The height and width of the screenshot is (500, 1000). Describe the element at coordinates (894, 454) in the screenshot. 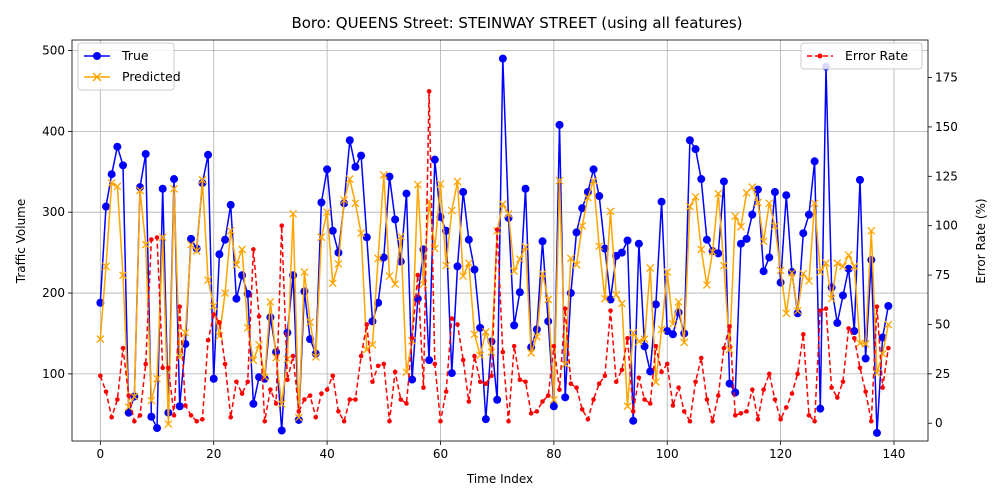

I see `x-tick-label: 140` at that location.